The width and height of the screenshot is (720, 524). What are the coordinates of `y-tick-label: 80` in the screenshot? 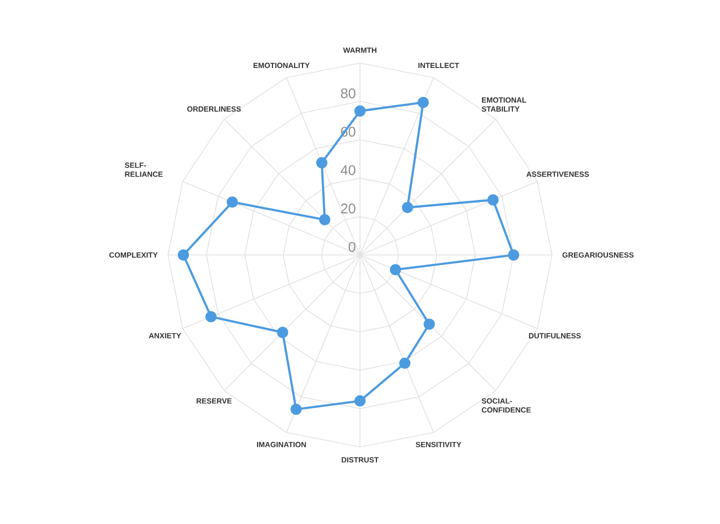 It's located at (348, 93).